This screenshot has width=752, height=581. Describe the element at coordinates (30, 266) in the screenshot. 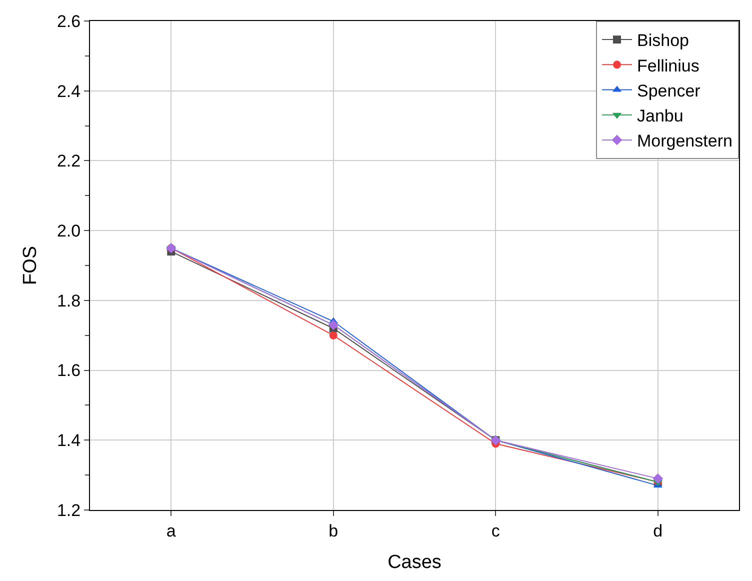

I see `y-axis-title: FOS` at that location.